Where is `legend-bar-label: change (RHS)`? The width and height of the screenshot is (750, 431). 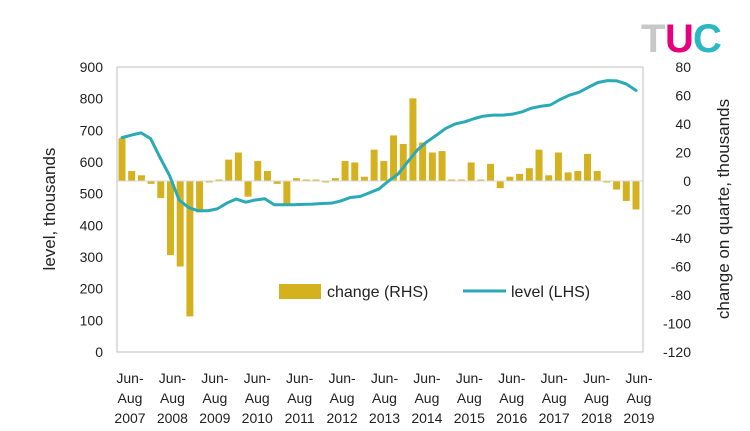 legend-bar-label: change (RHS) is located at coordinates (377, 292).